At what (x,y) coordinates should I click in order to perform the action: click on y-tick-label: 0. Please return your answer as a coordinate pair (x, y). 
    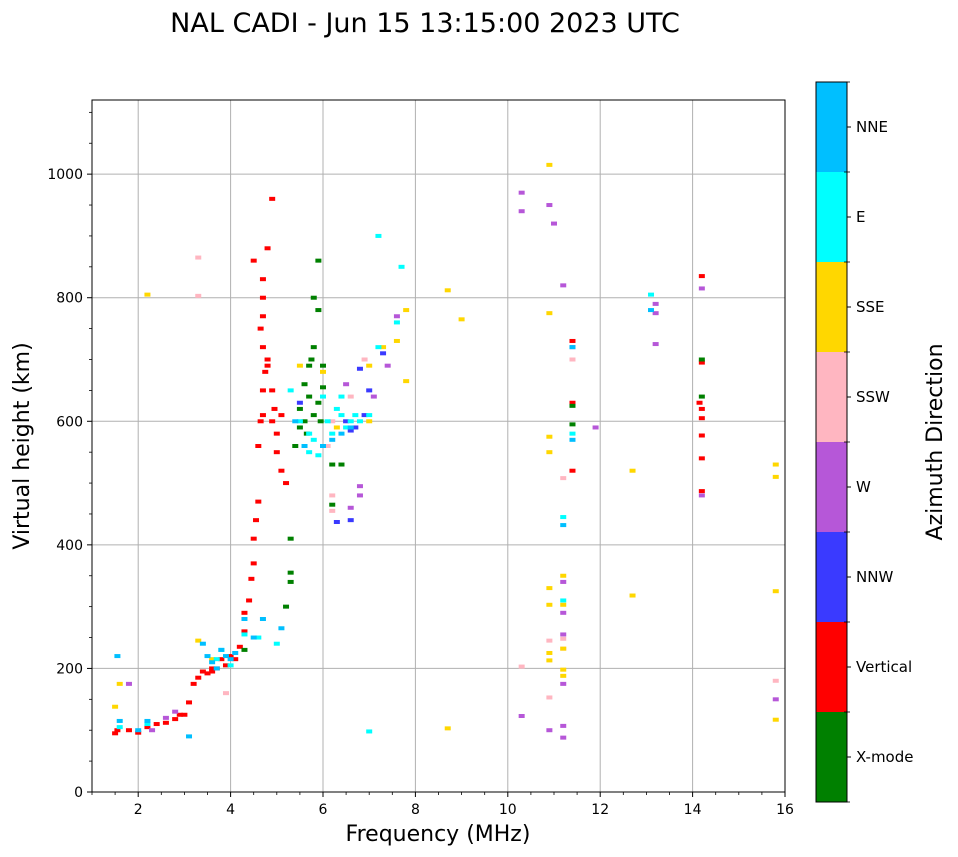
    Looking at the image, I should click on (78, 793).